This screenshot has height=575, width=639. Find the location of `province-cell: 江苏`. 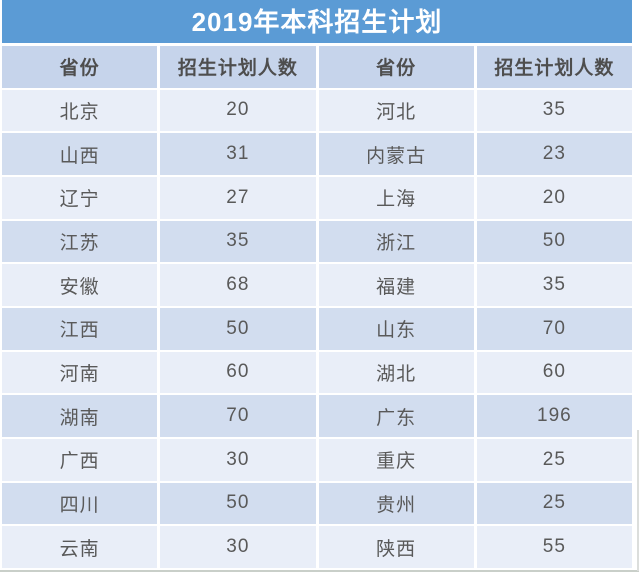

province-cell: 江苏 is located at coordinates (80, 241).